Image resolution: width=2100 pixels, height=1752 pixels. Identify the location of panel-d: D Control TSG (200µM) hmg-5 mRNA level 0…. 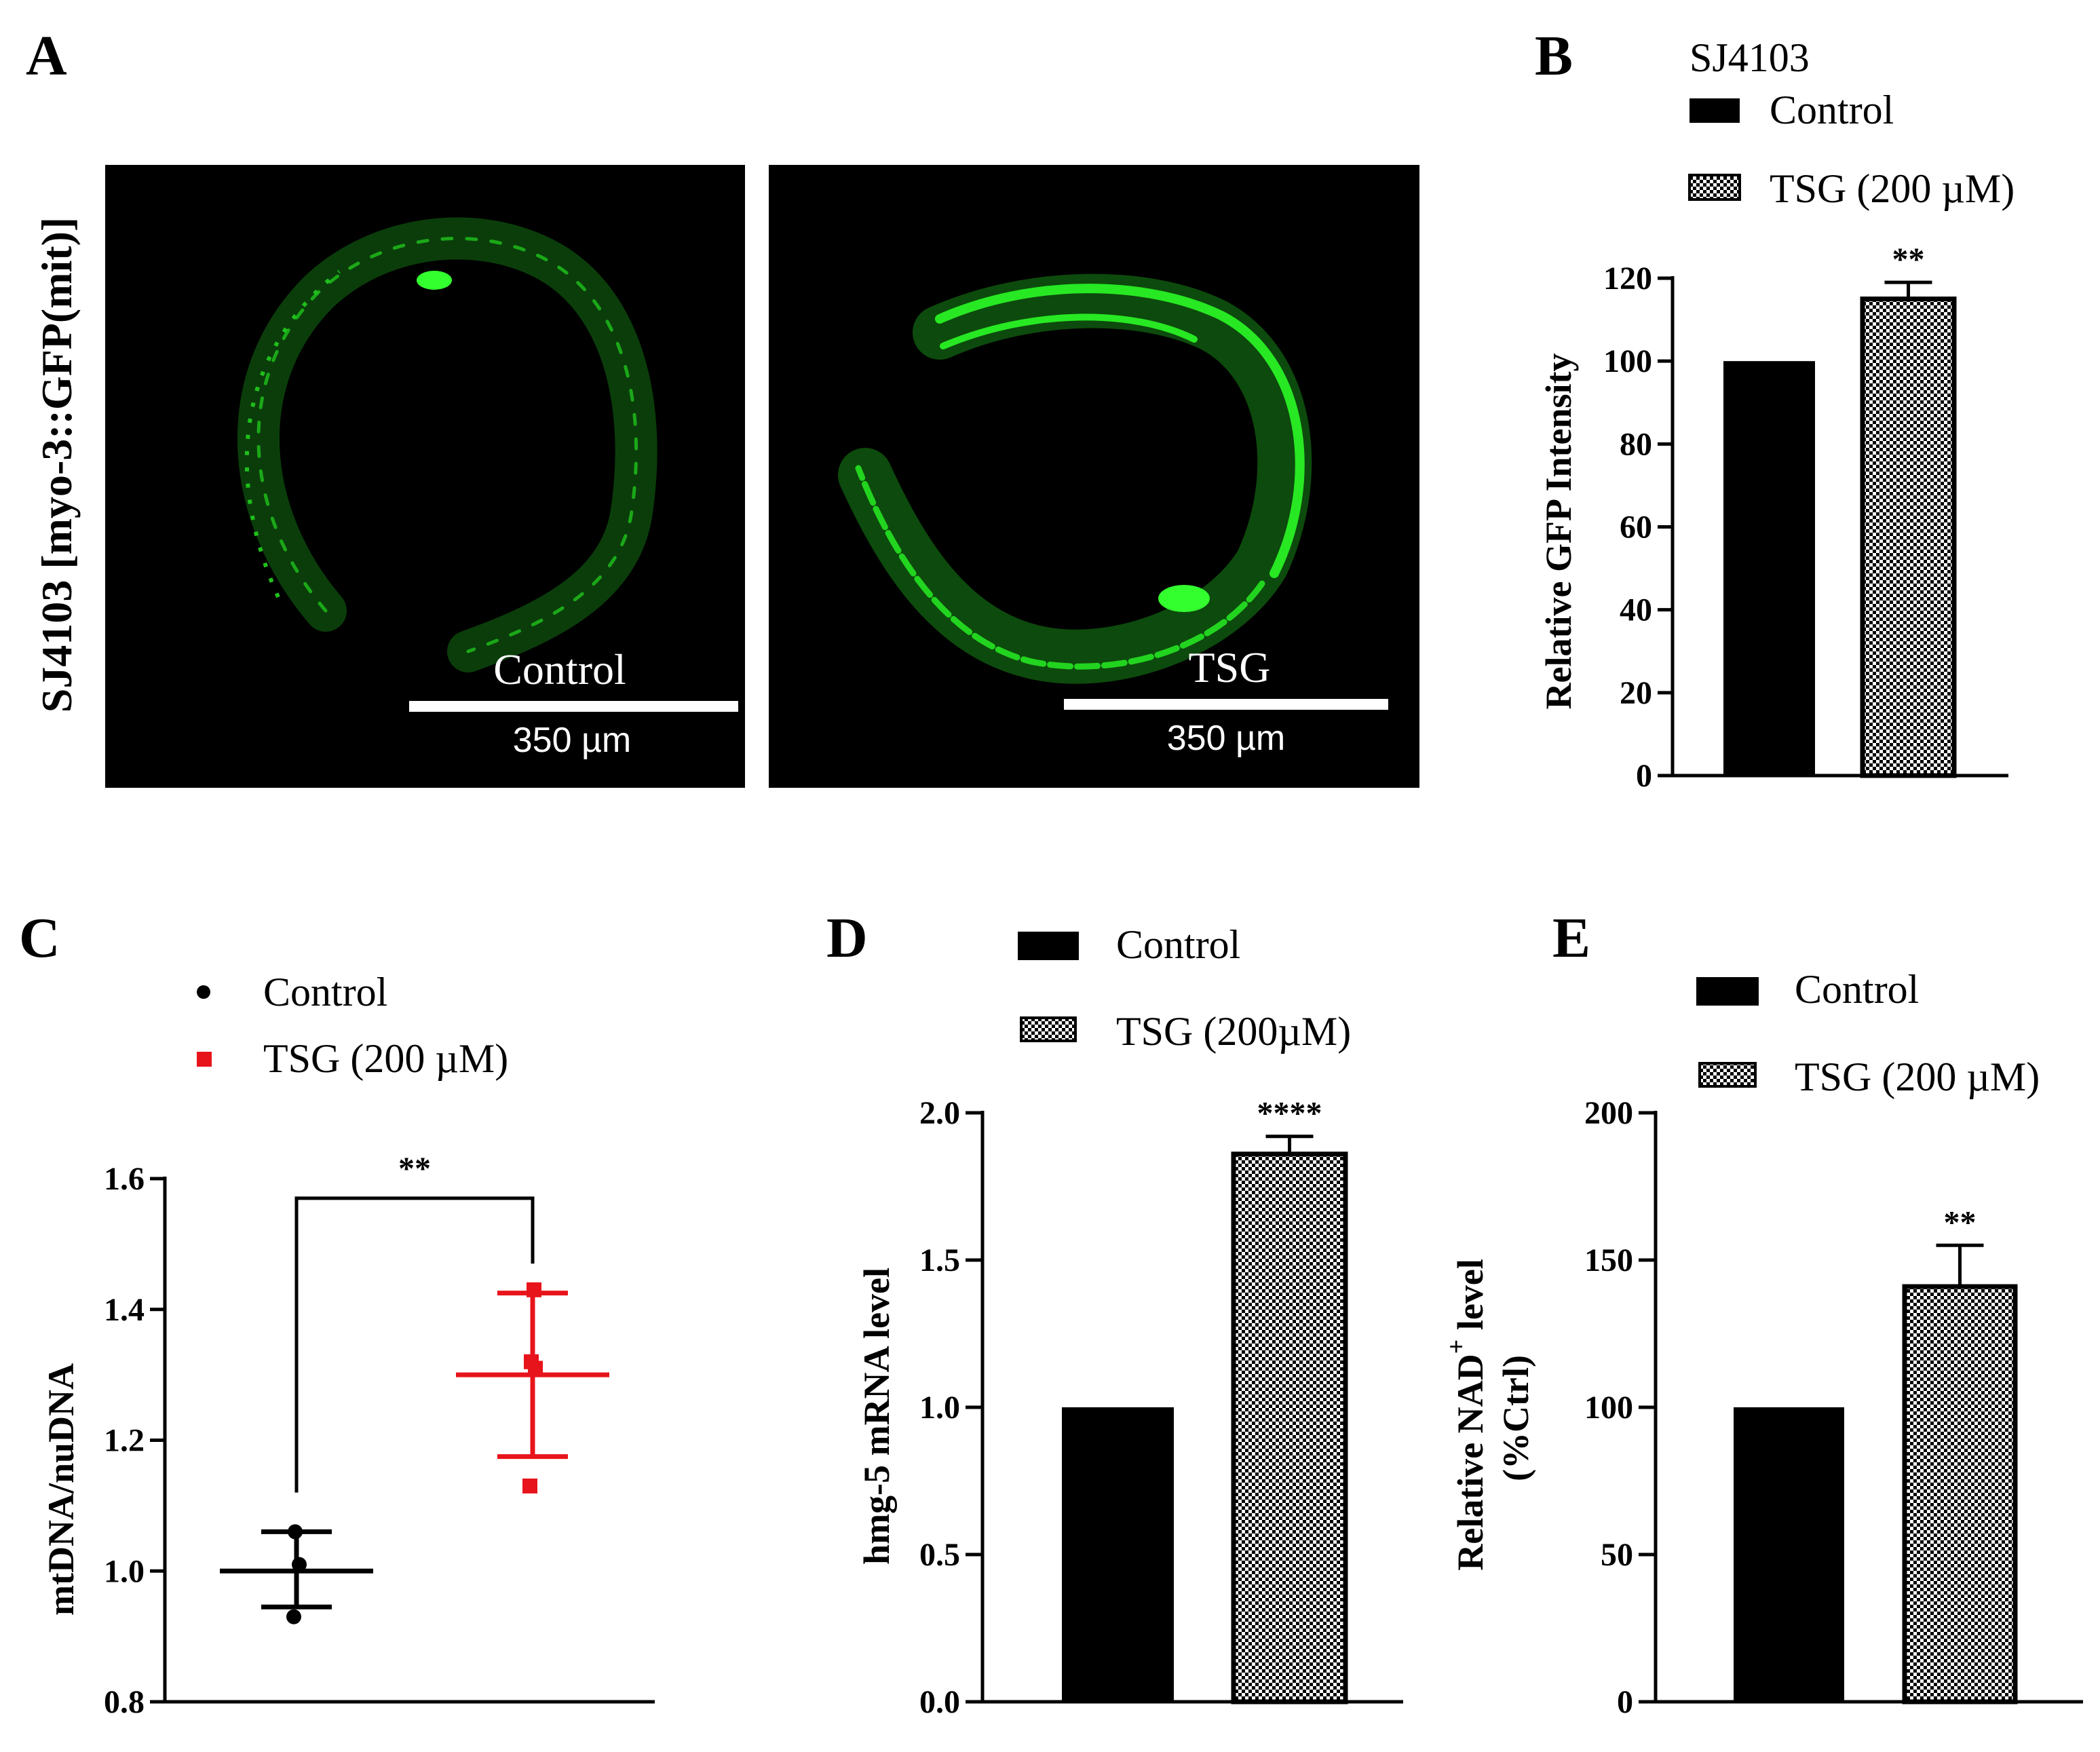
(1114, 1313).